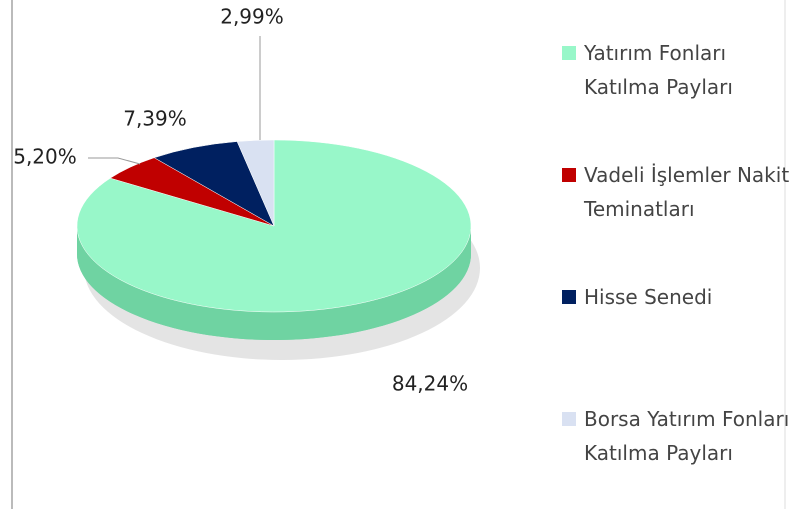 Image resolution: width=792 pixels, height=509 pixels. I want to click on legend-item: Vadeli İşlemler Nakit Teminatları, so click(676, 192).